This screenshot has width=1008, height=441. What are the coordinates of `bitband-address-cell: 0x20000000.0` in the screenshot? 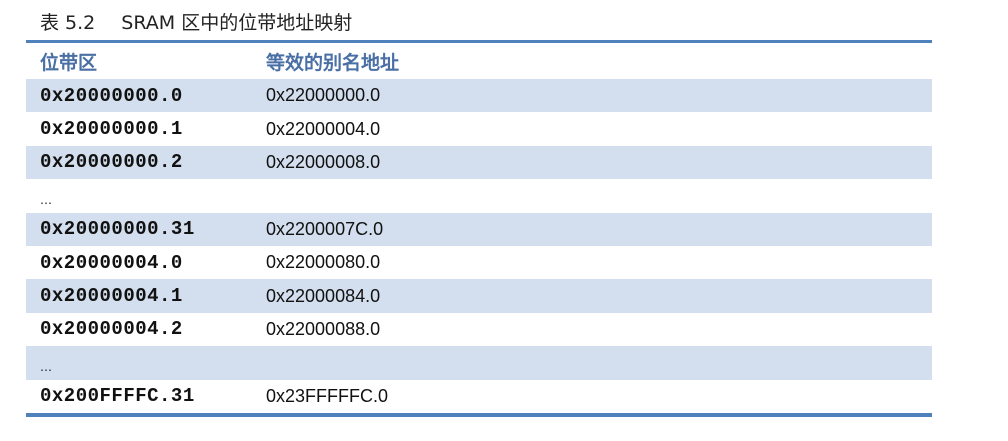 It's located at (111, 95).